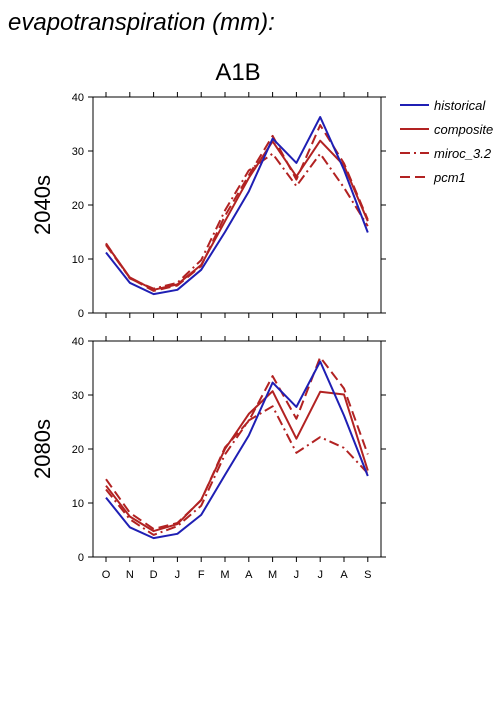 Image resolution: width=501 pixels, height=709 pixels. I want to click on panel-label: 2080s, so click(42, 449).